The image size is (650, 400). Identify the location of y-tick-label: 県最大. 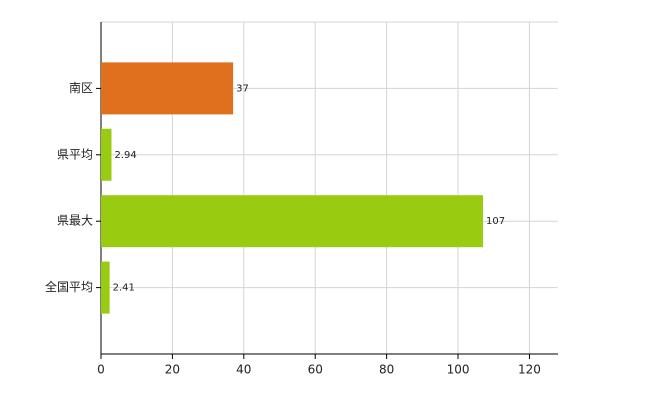
(75, 221).